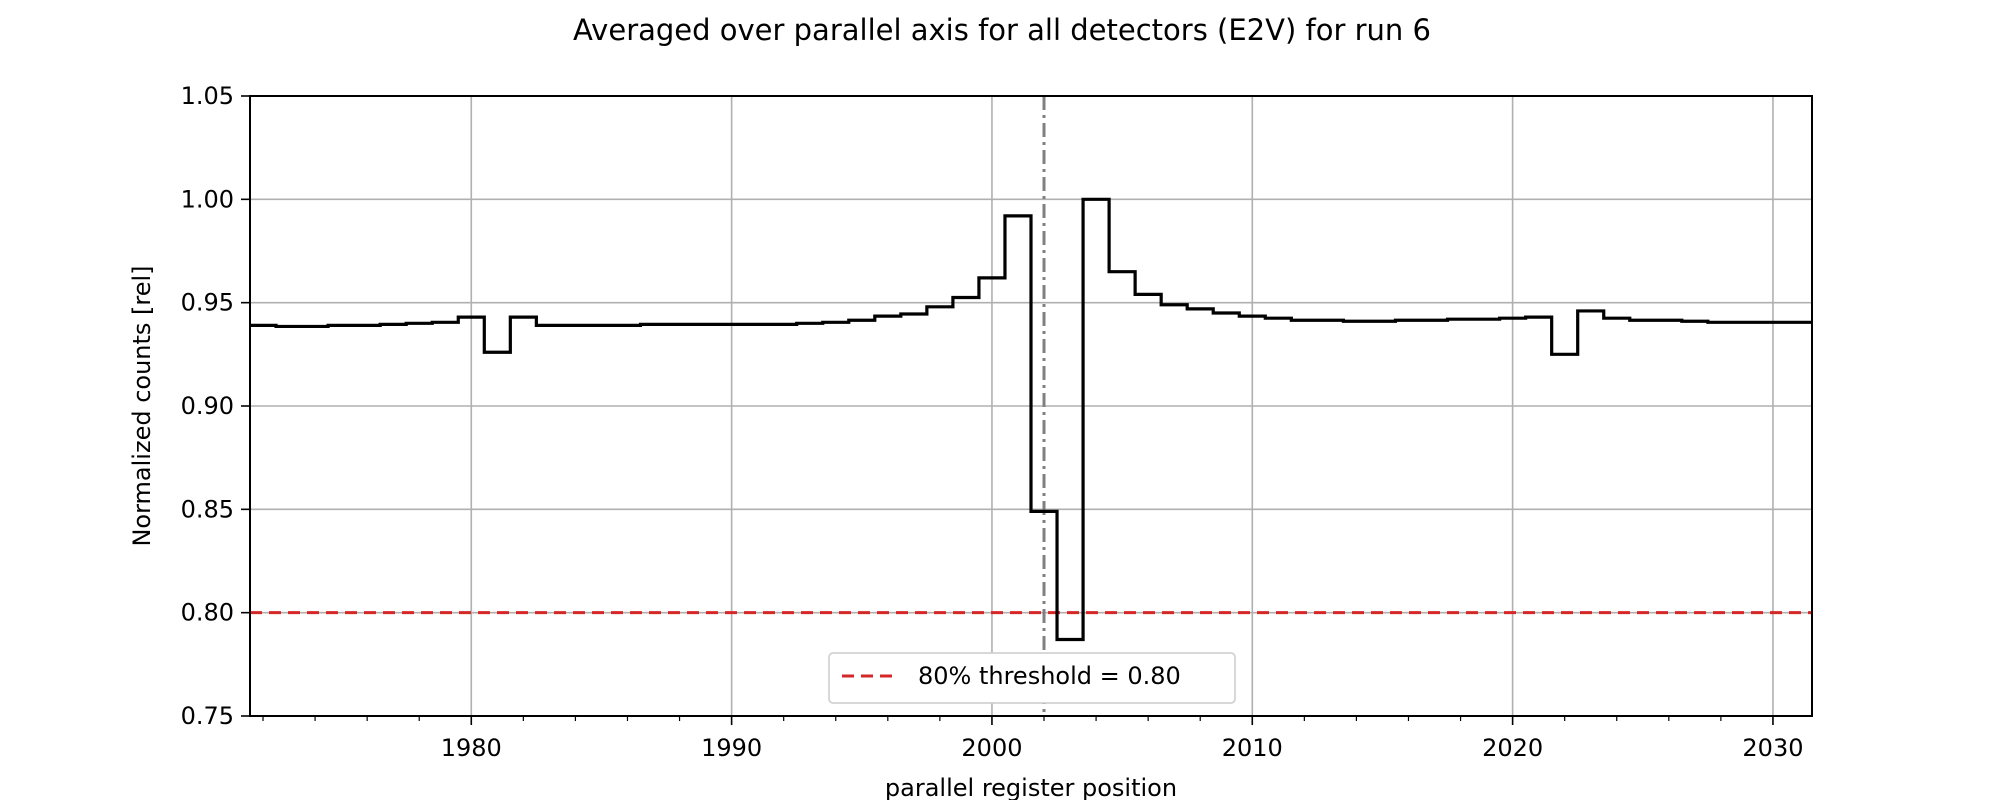  What do you see at coordinates (207, 96) in the screenshot?
I see `y-tick-label: 1.05` at bounding box center [207, 96].